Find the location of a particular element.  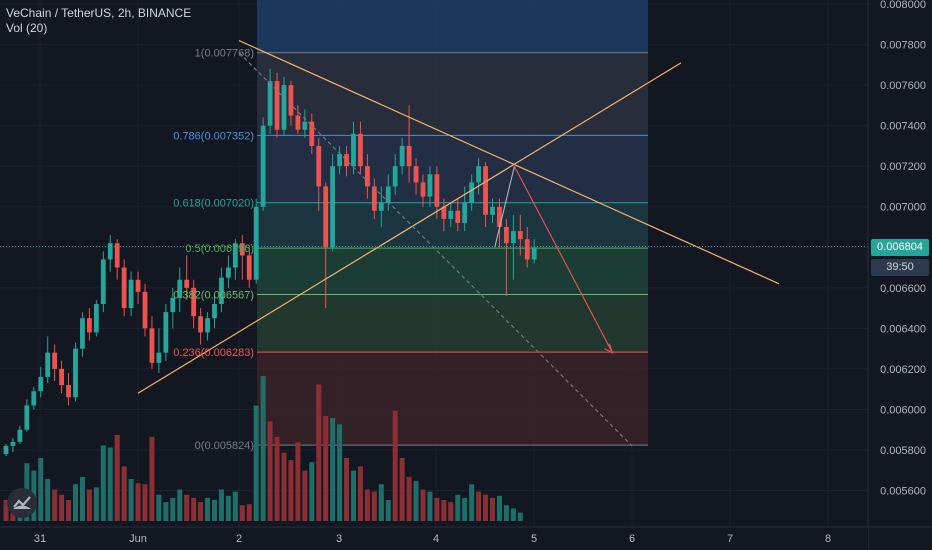

volume-indicator-label: Vol (20) is located at coordinates (27, 28).